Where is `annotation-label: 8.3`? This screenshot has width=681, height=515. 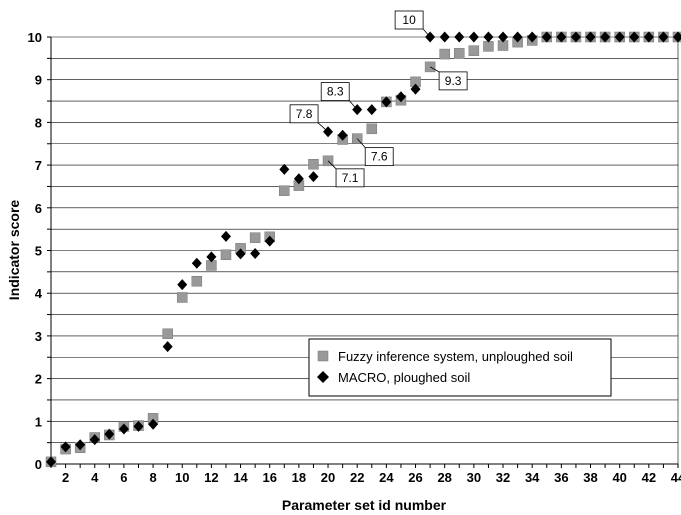 annotation-label: 8.3 is located at coordinates (335, 92).